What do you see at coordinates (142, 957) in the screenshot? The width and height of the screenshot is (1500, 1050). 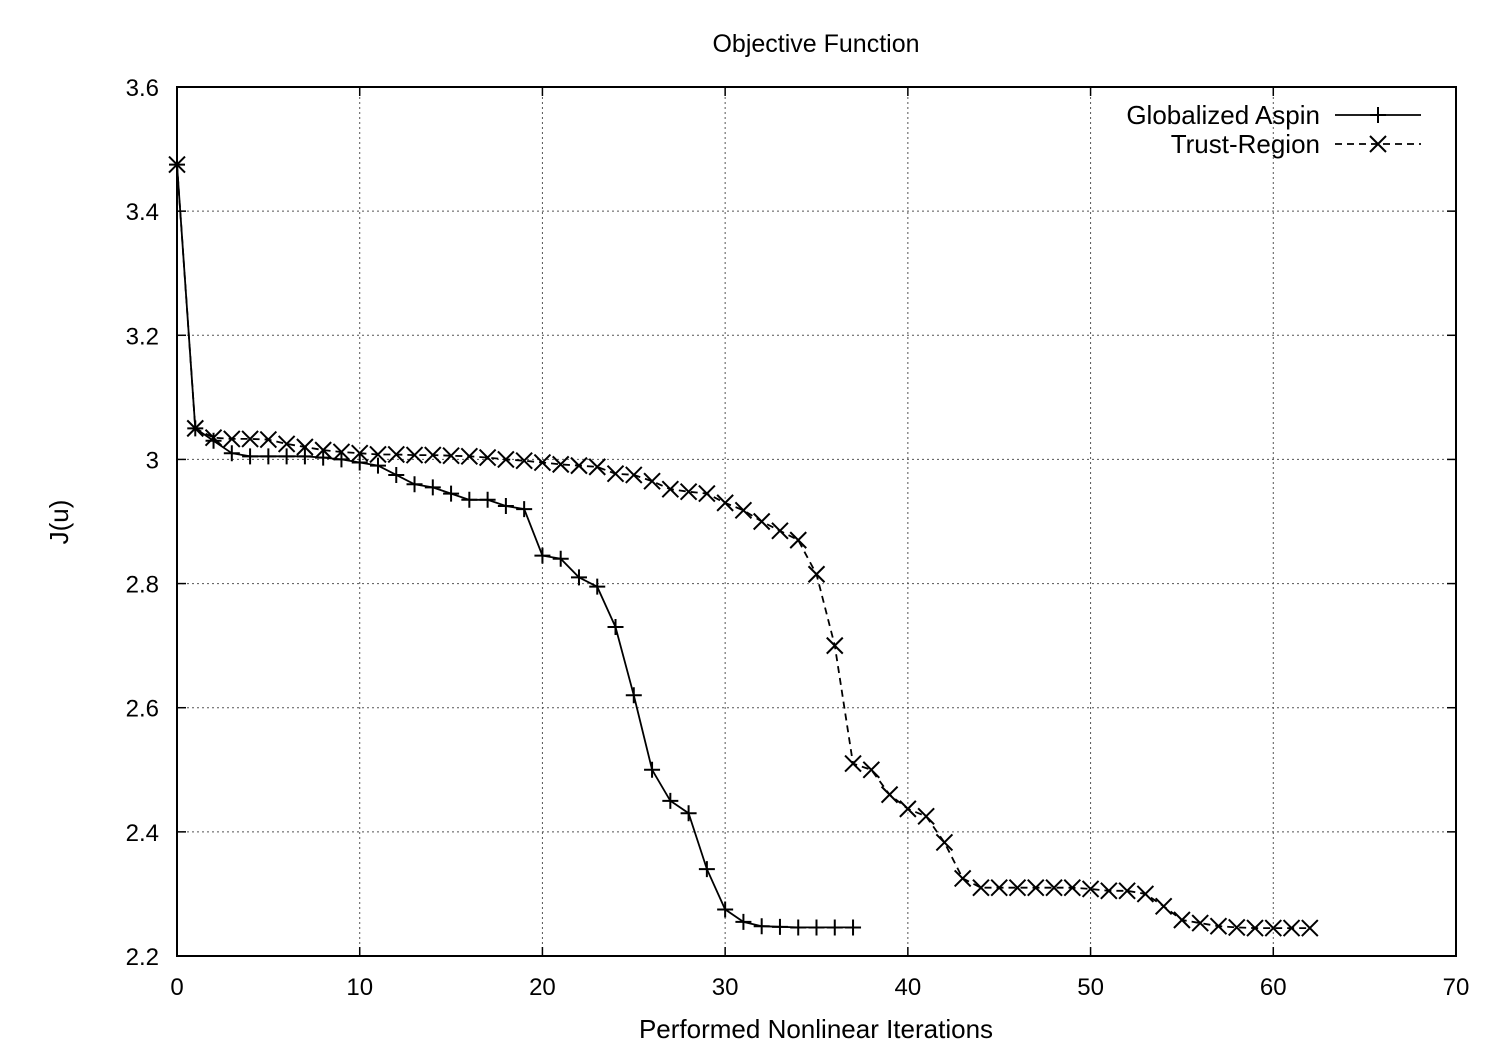 I see `y-tick-label: 2.2` at bounding box center [142, 957].